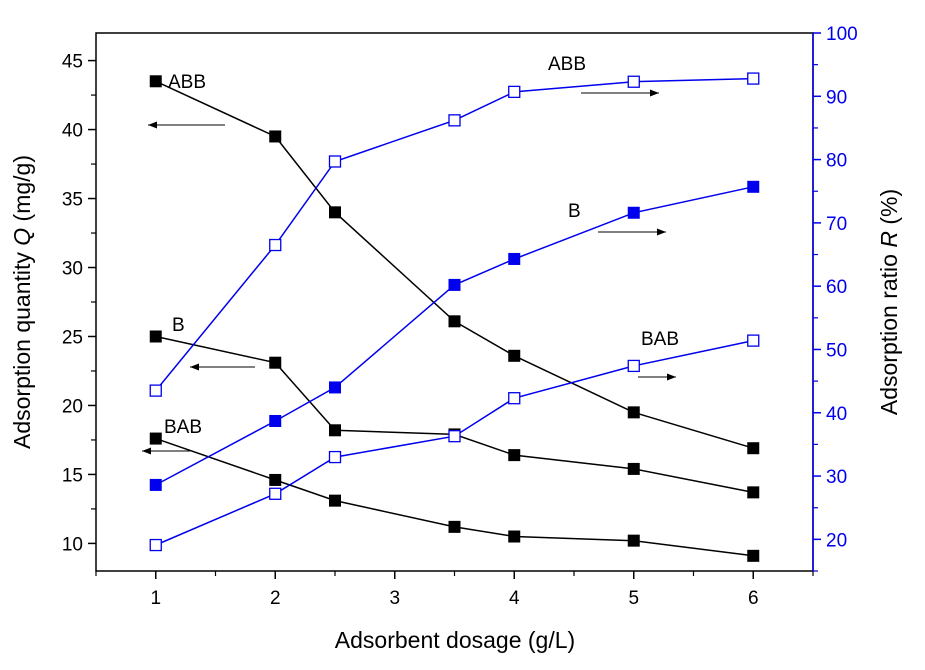 The height and width of the screenshot is (670, 925). Describe the element at coordinates (514, 598) in the screenshot. I see `x-tick-label: 4` at that location.